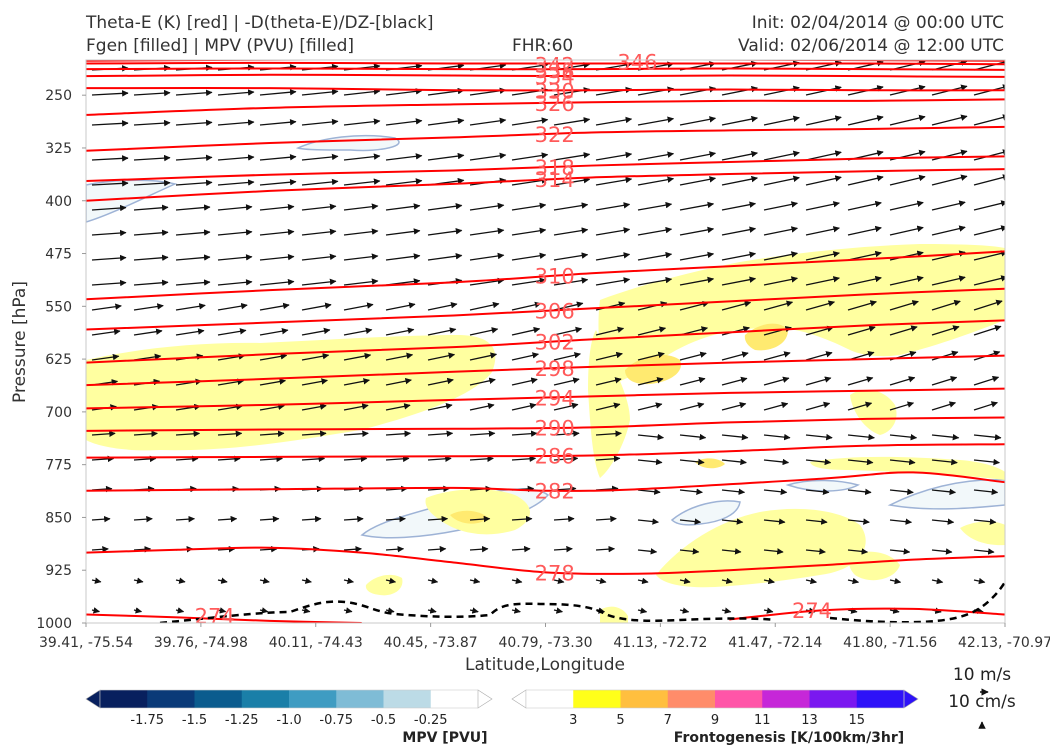 The height and width of the screenshot is (750, 1050). I want to click on reference-vector-vertical-label: 10 cm/s, so click(982, 702).